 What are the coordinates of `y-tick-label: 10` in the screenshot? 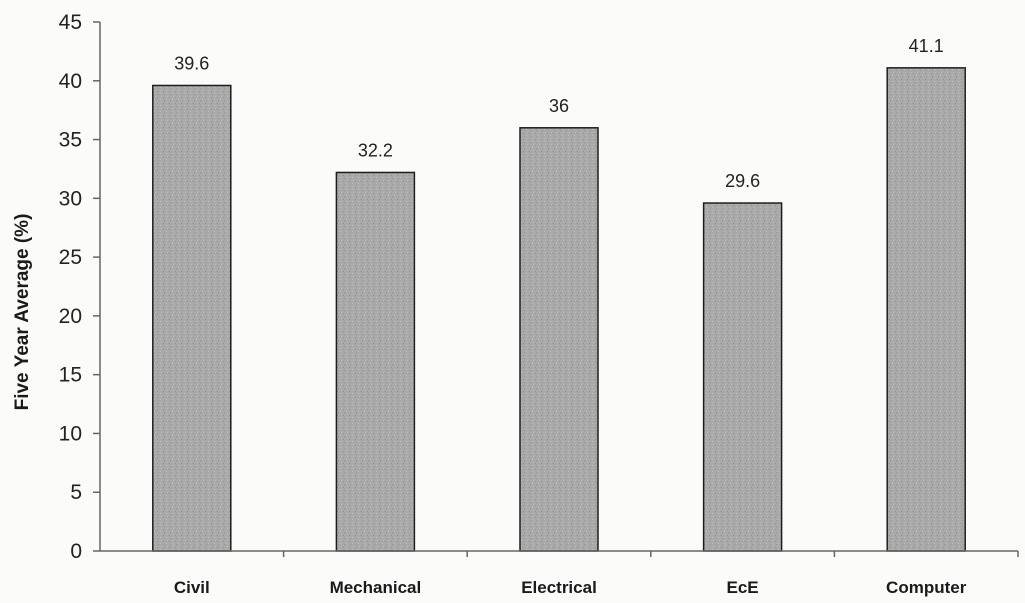 It's located at (70, 433).